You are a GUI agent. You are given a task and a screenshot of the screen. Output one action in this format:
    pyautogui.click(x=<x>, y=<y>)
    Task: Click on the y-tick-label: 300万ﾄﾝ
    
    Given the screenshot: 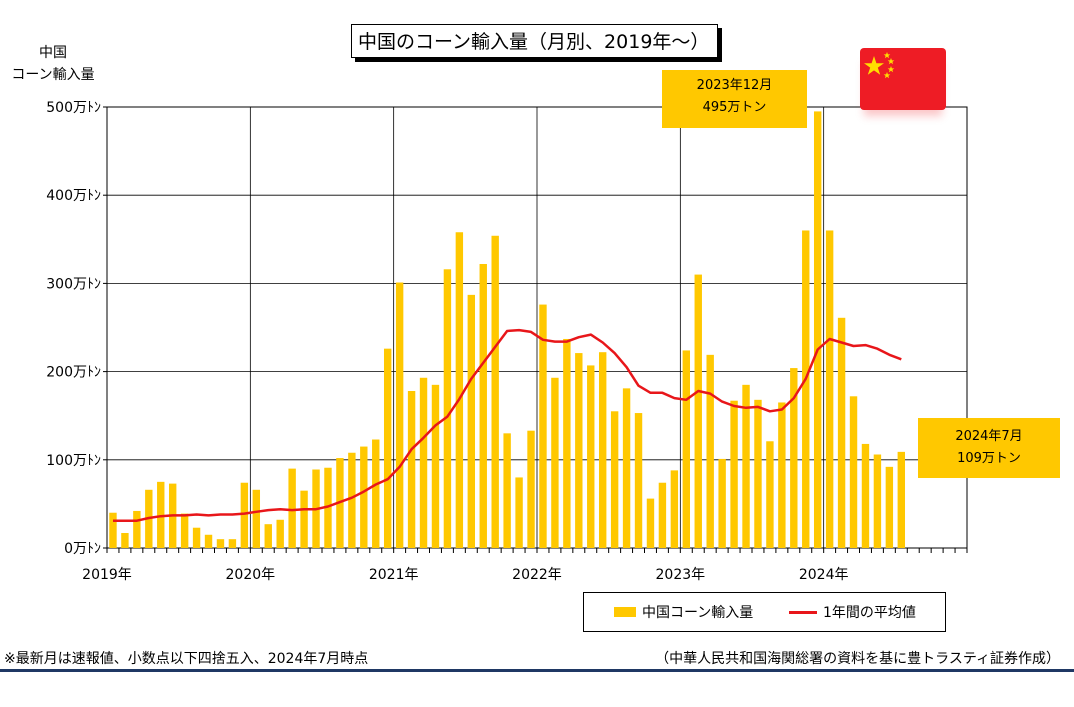 What is the action you would take?
    pyautogui.click(x=73, y=284)
    